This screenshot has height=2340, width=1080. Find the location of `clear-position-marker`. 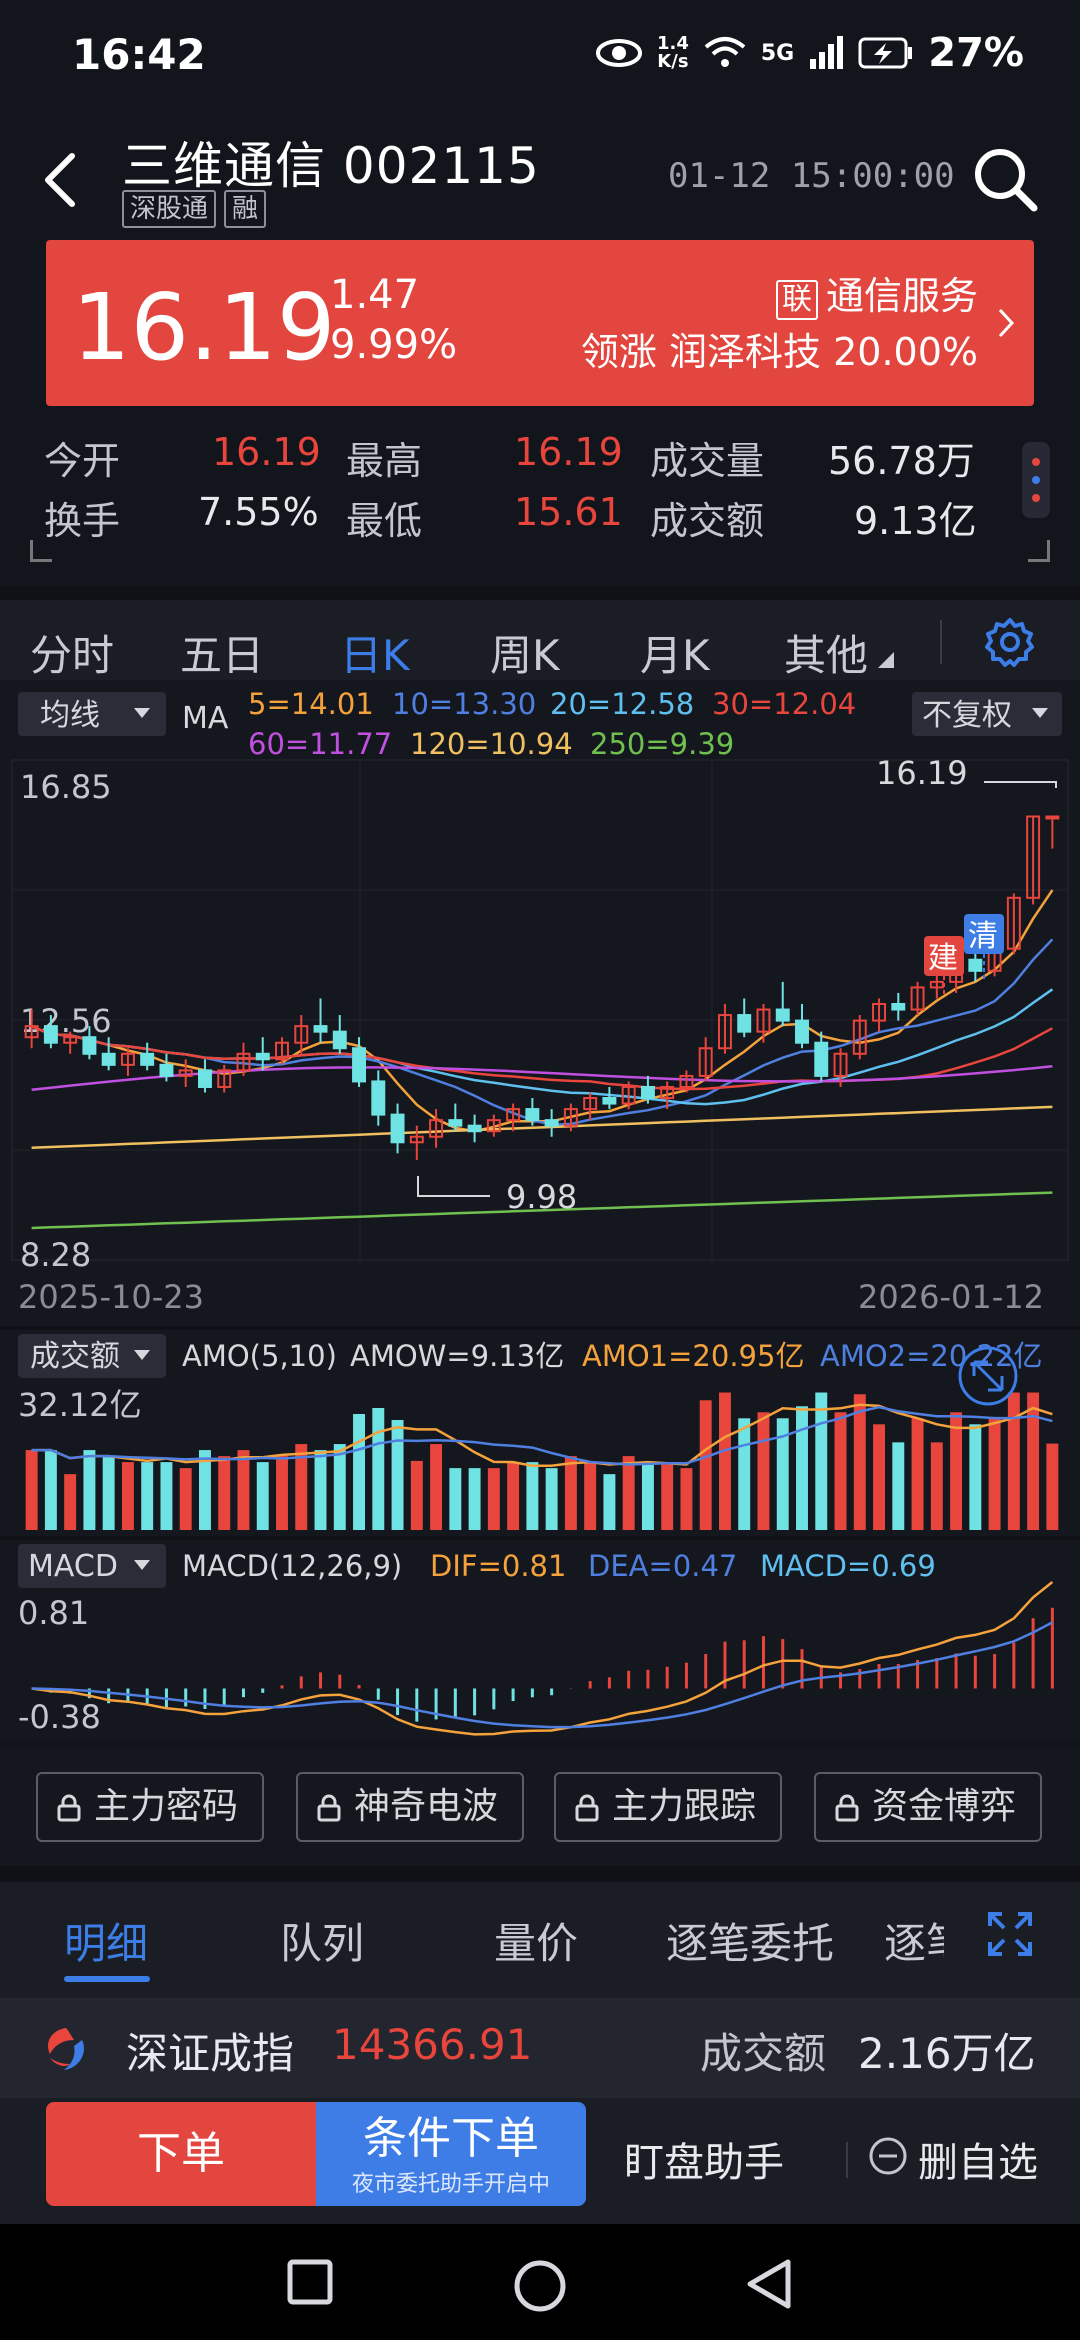

clear-position-marker is located at coordinates (984, 934).